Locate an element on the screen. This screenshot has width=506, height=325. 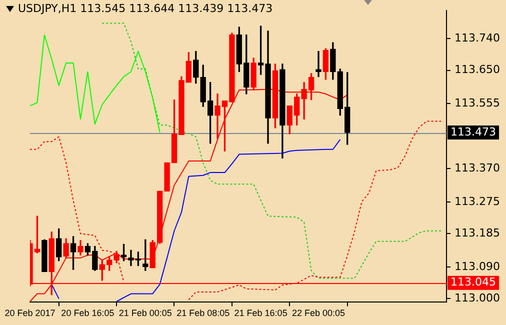
y-tick-label: 113.000 is located at coordinates (477, 298).